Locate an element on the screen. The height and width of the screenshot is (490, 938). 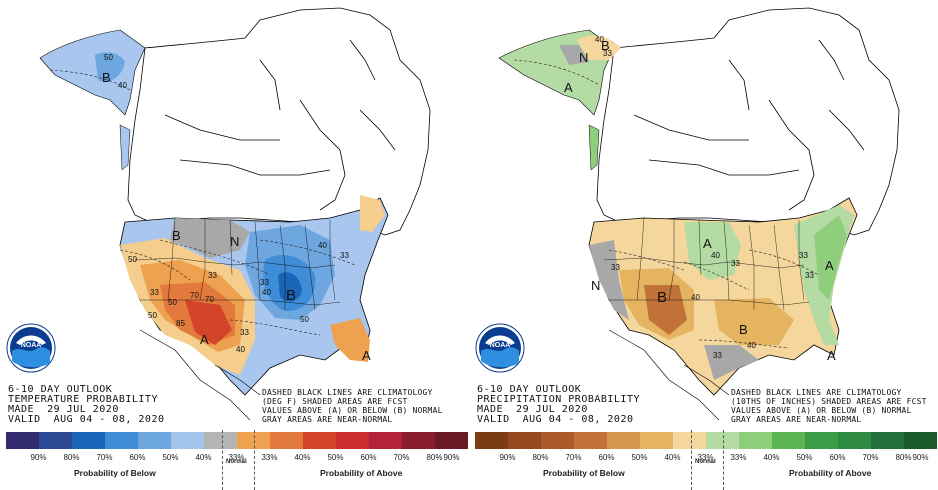
new-england-above is located at coordinates (372, 213).